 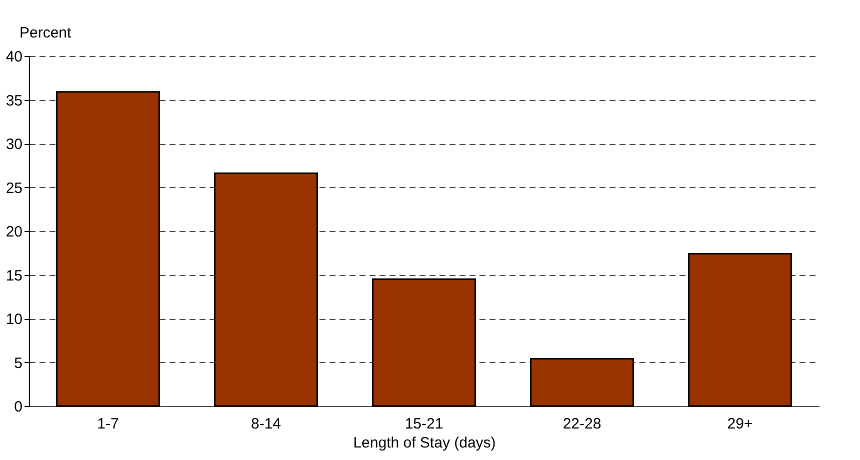 What do you see at coordinates (18, 407) in the screenshot?
I see `y-tick-label: 0` at bounding box center [18, 407].